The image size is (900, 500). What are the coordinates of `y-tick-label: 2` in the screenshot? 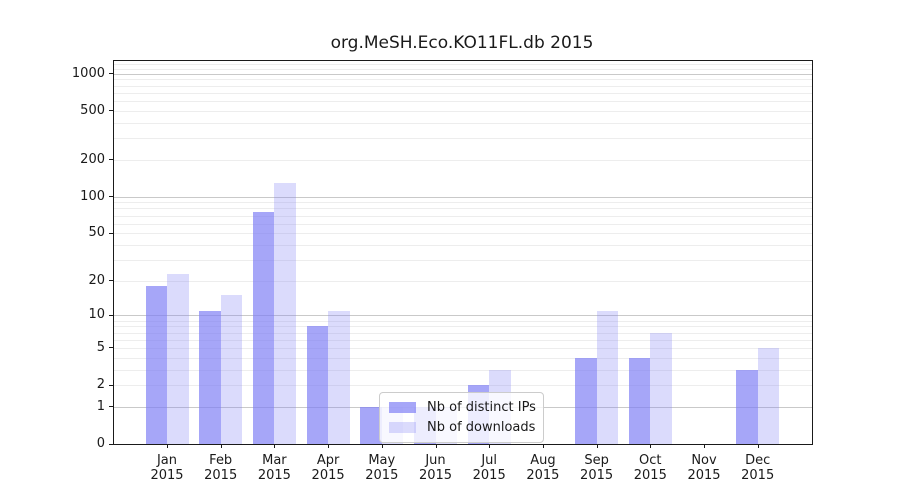 It's located at (100, 385).